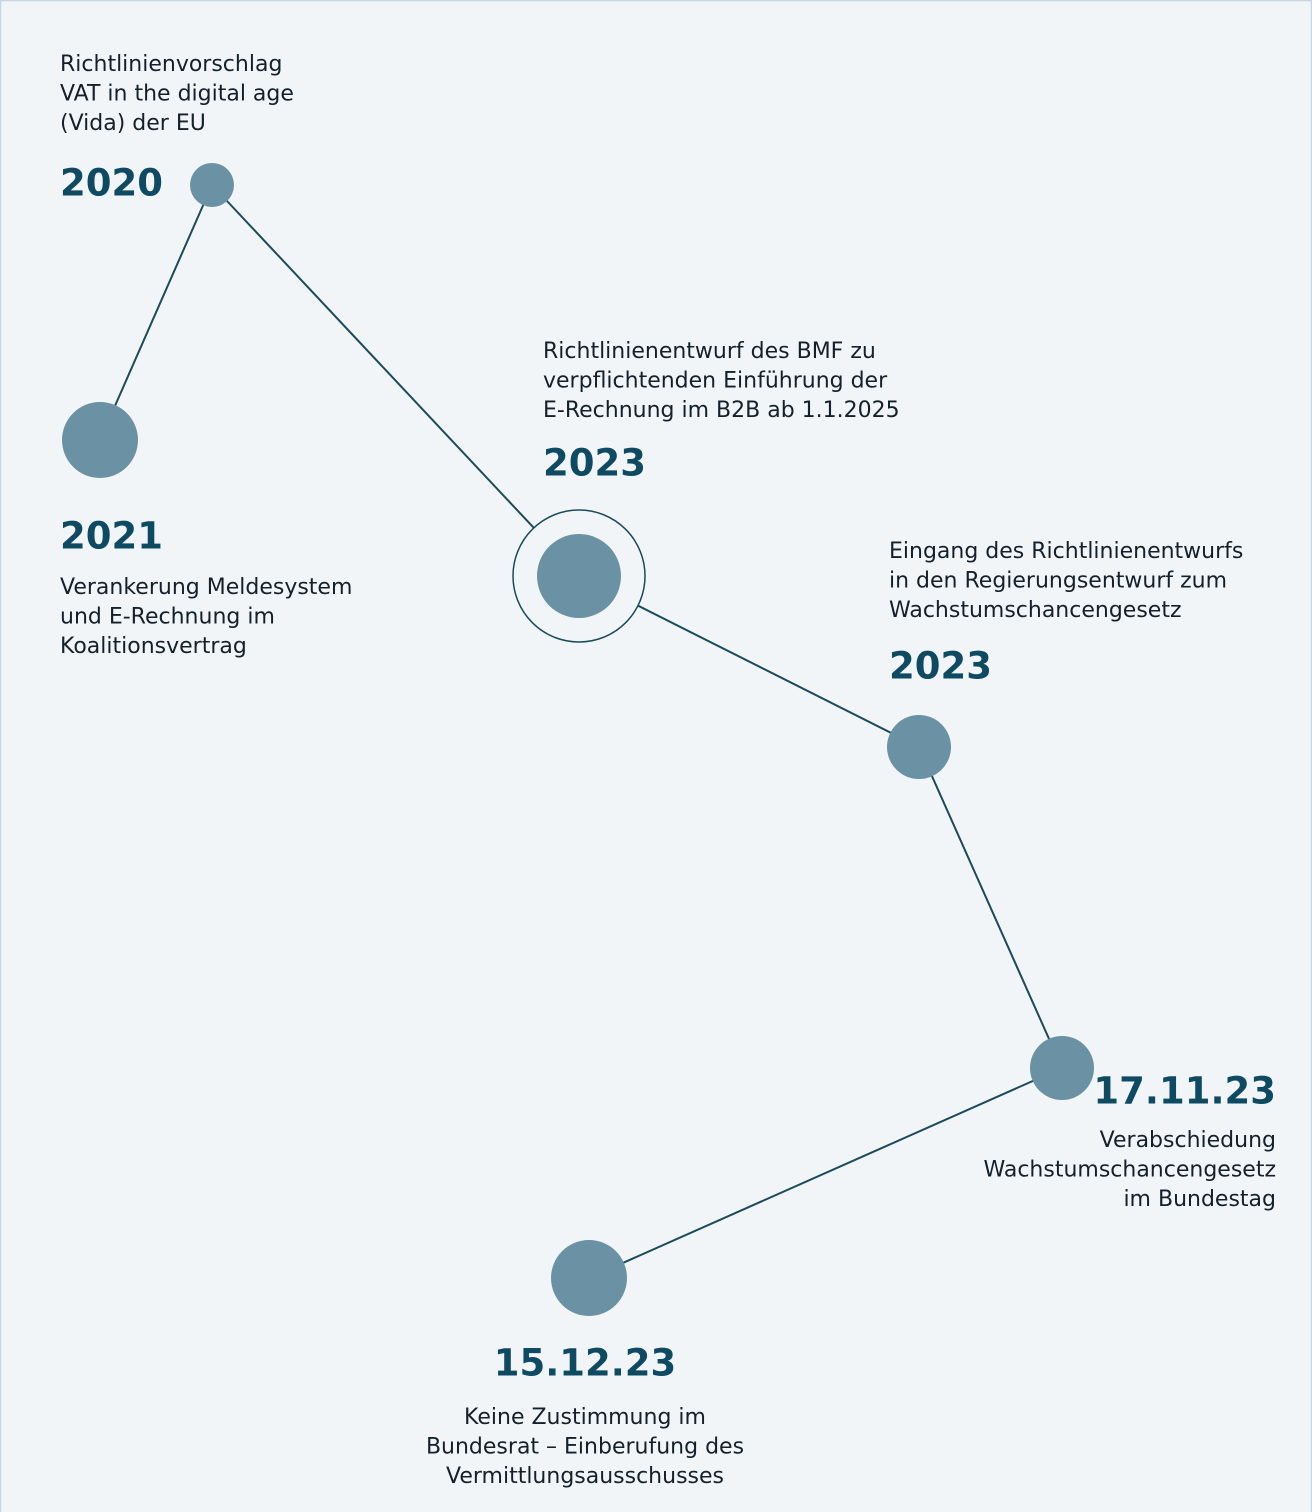  Describe the element at coordinates (1184, 1091) in the screenshot. I see `node-date: 17.11.23` at that location.